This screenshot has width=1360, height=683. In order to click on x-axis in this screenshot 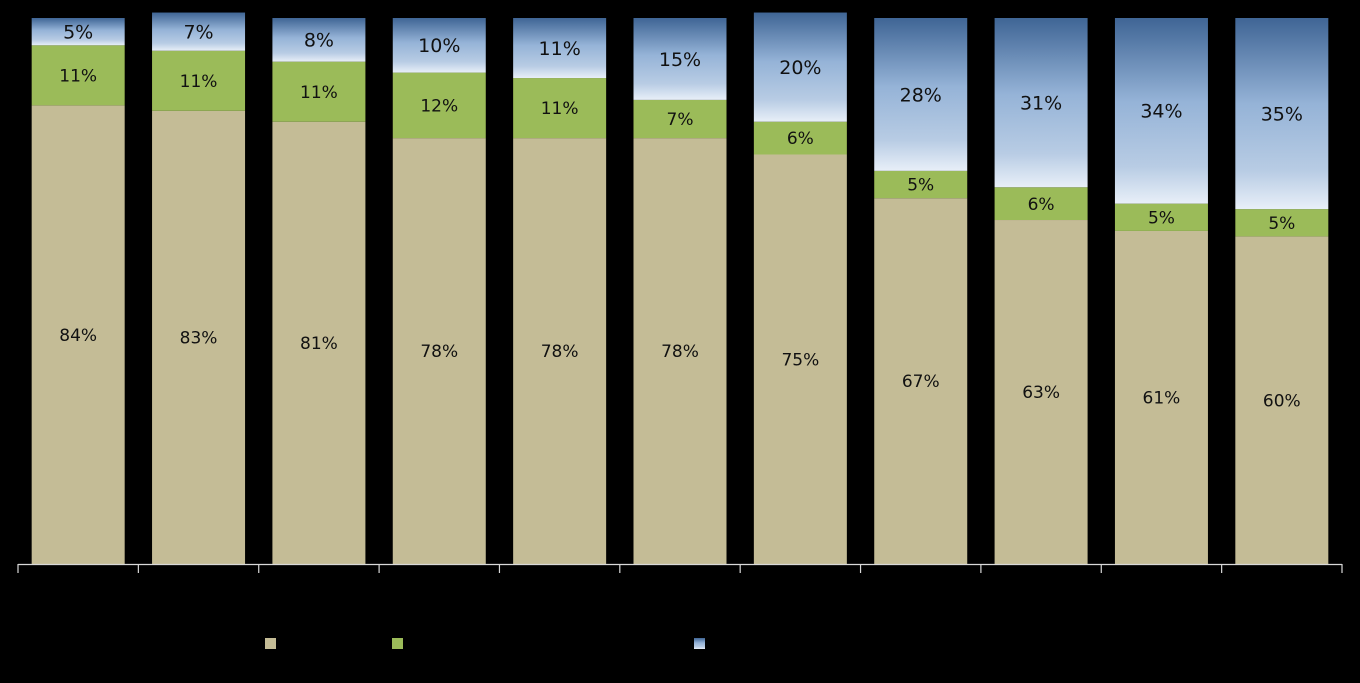, I will do `click(680, 568)`.